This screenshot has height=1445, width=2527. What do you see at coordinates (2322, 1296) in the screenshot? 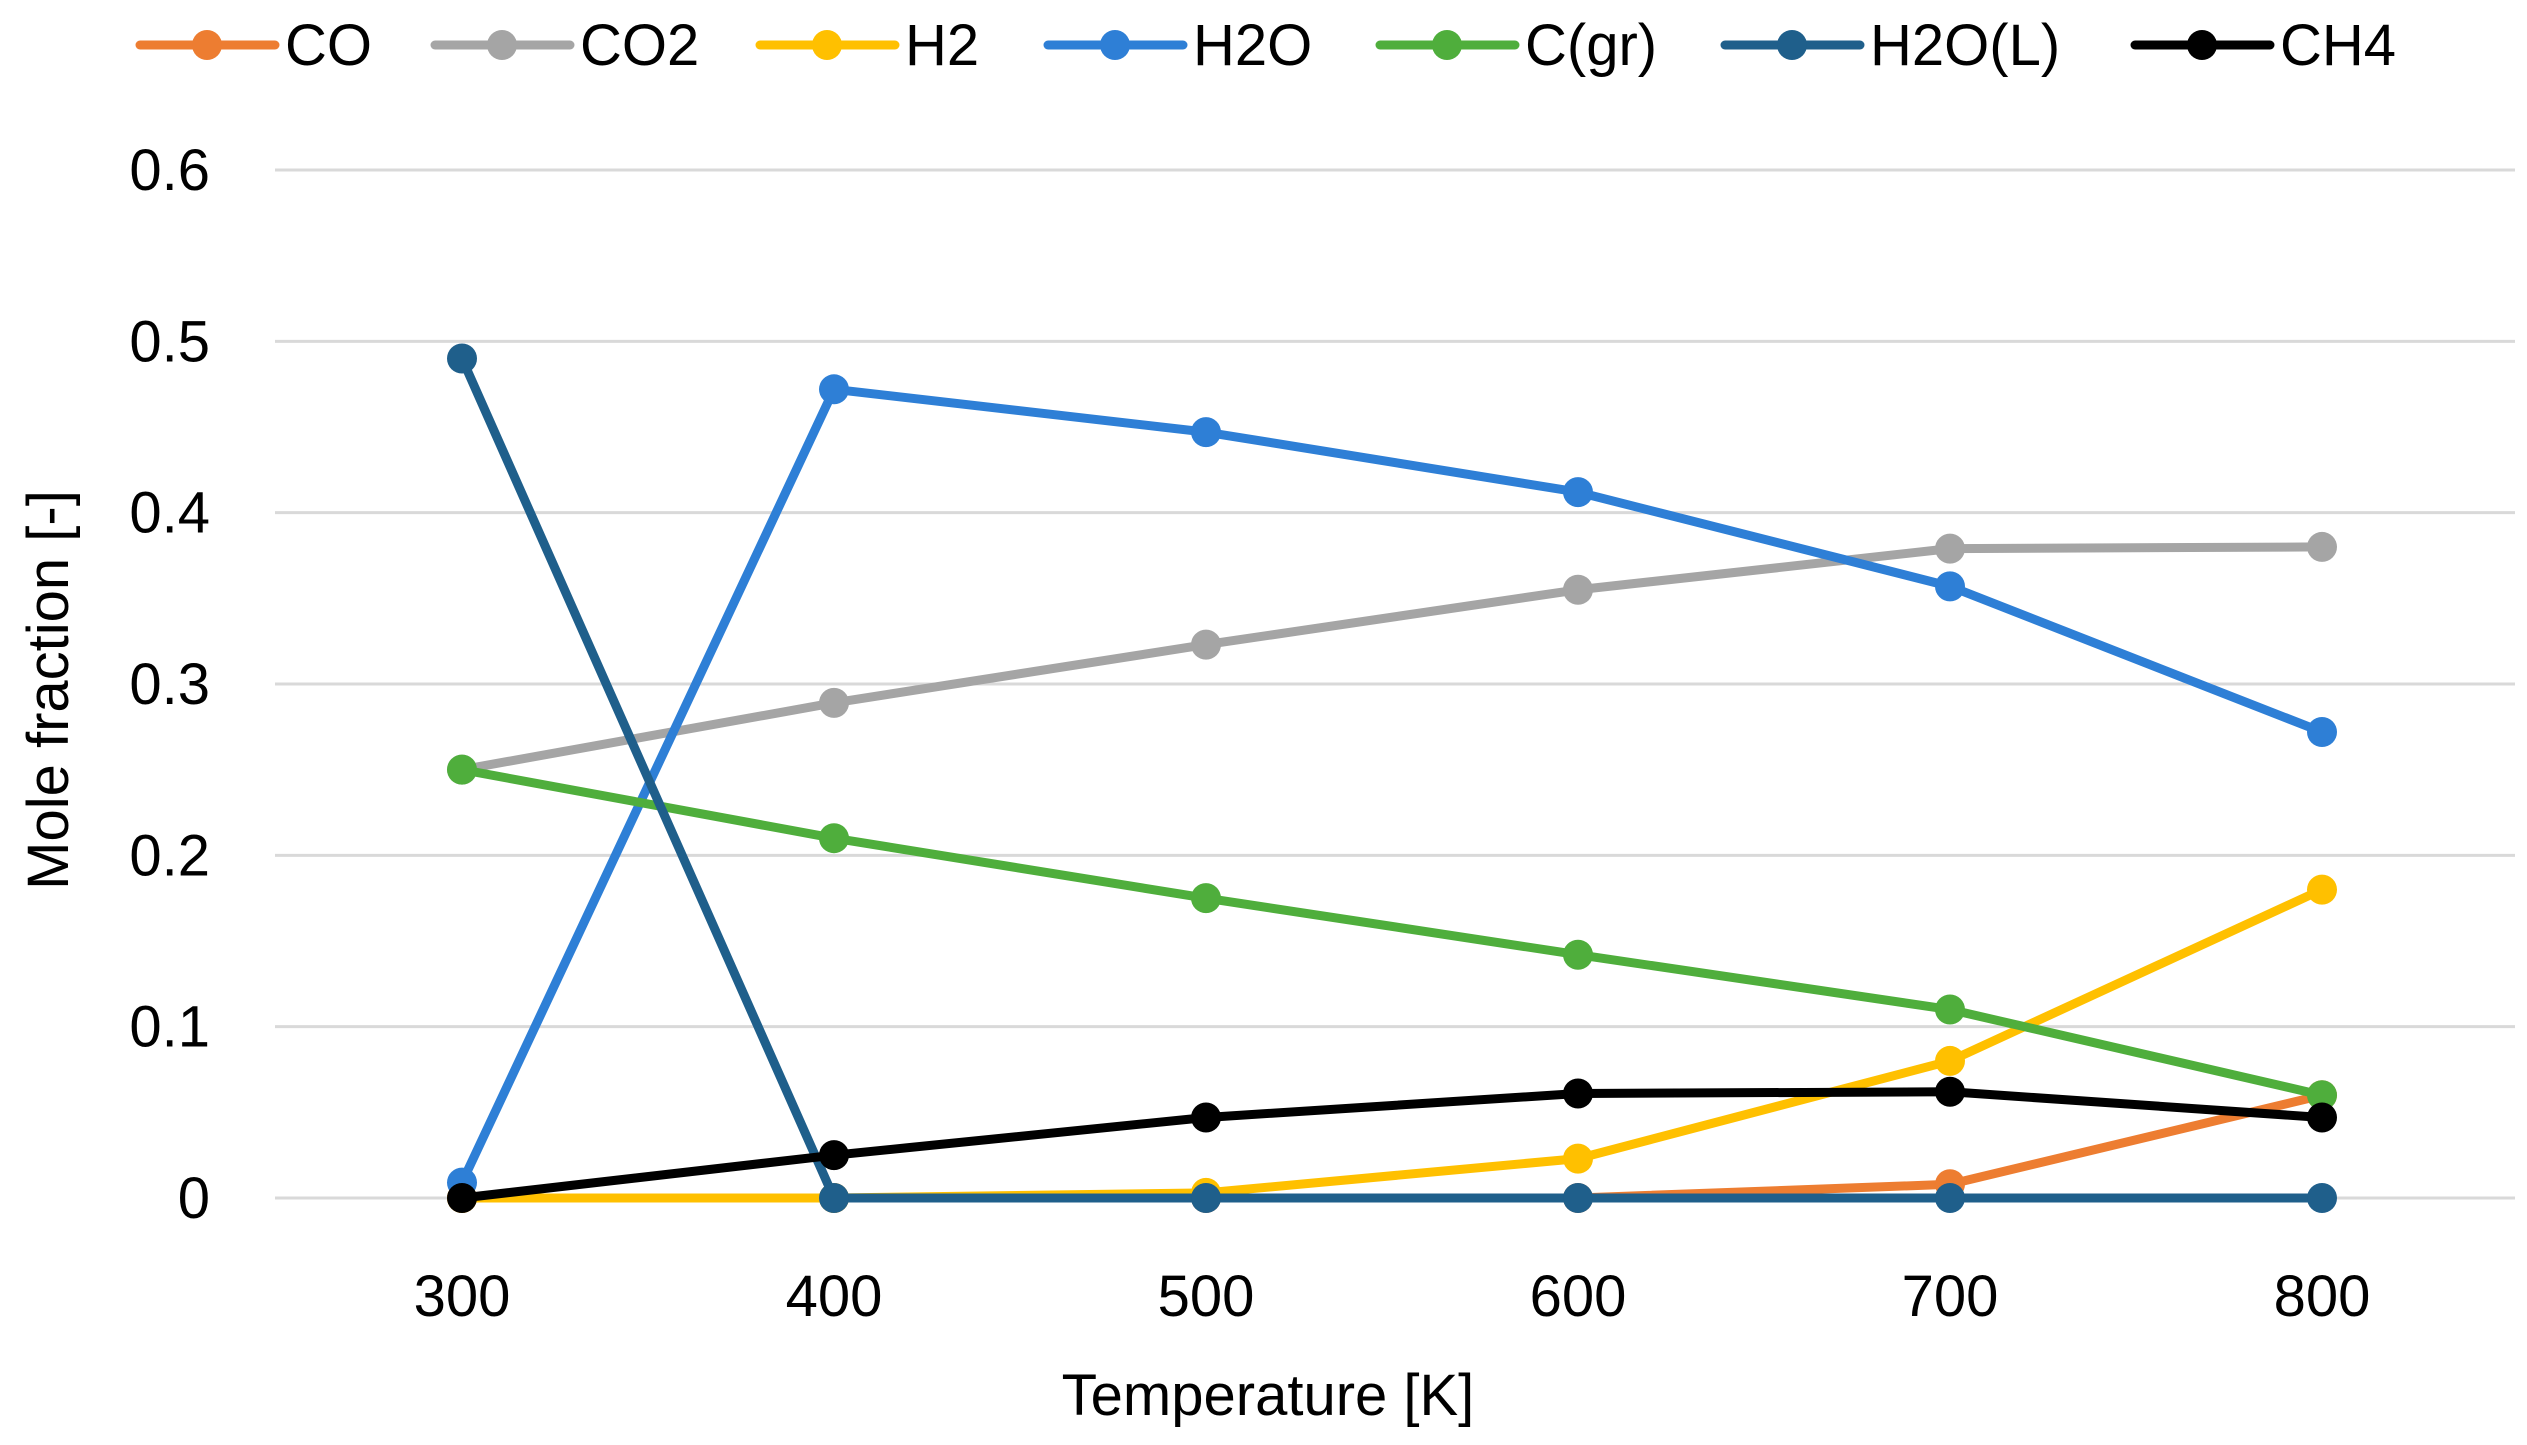
I see `x-tick-label: 800` at bounding box center [2322, 1296].